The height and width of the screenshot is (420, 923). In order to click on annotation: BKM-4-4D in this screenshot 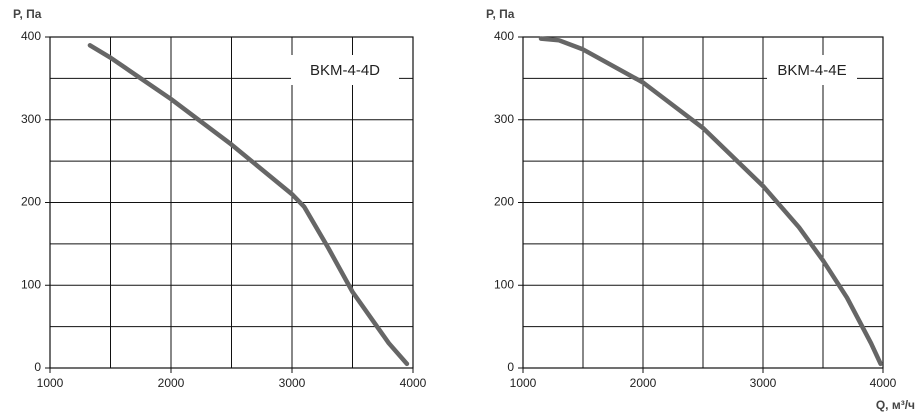, I will do `click(345, 70)`.